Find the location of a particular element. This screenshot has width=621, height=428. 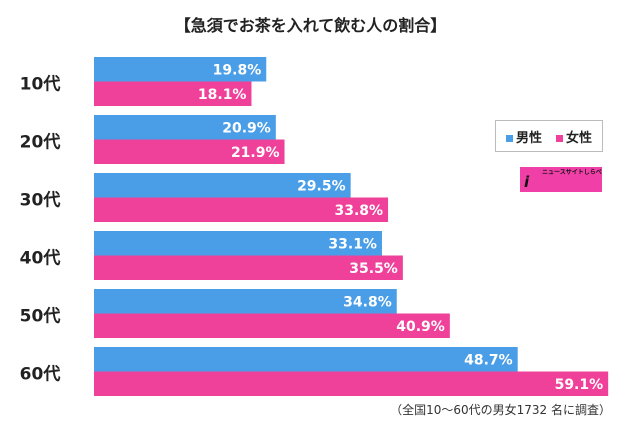

legend-female: 女性 is located at coordinates (574, 136).